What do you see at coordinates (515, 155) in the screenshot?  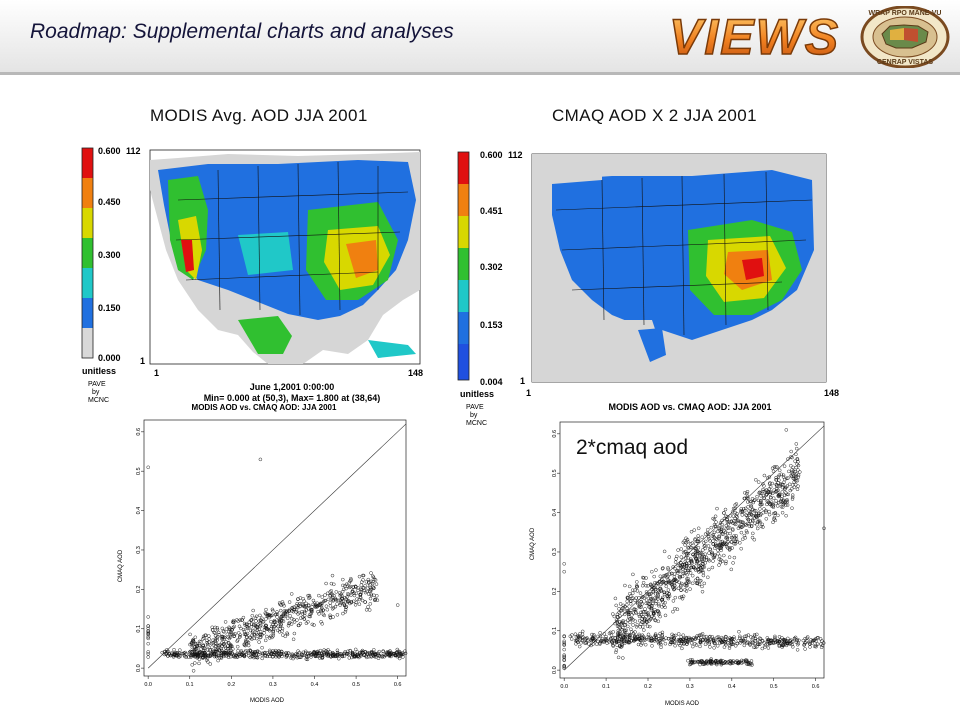 I see `y-axis-top: 112` at bounding box center [515, 155].